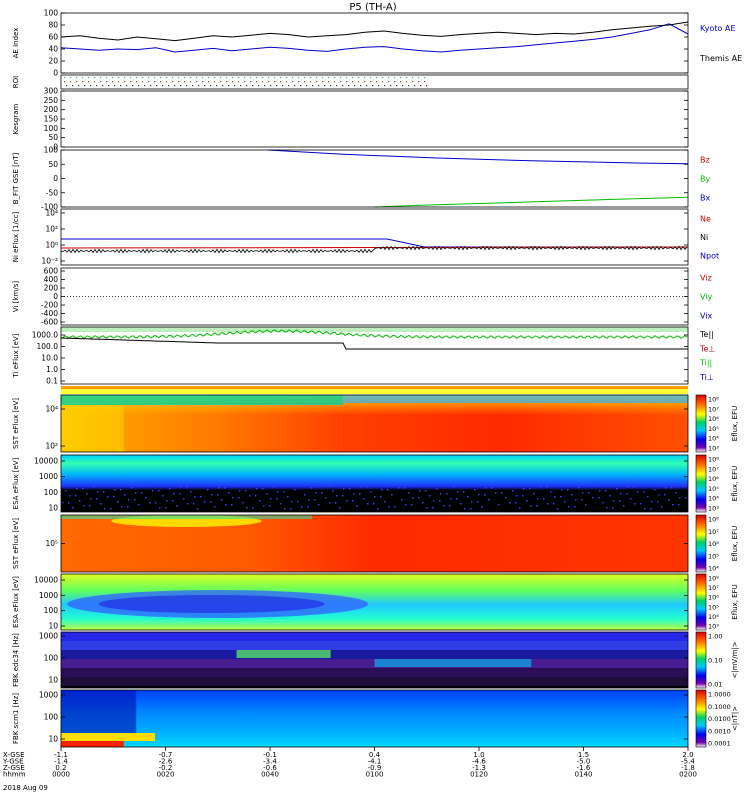 The image size is (750, 800). Describe the element at coordinates (53, 49) in the screenshot. I see `y-tick-label: 40` at that location.